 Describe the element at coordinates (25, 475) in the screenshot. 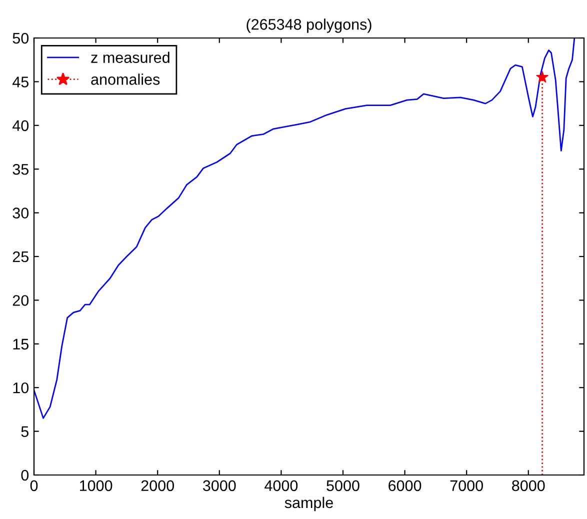

I see `y-tick-label: 0` at that location.